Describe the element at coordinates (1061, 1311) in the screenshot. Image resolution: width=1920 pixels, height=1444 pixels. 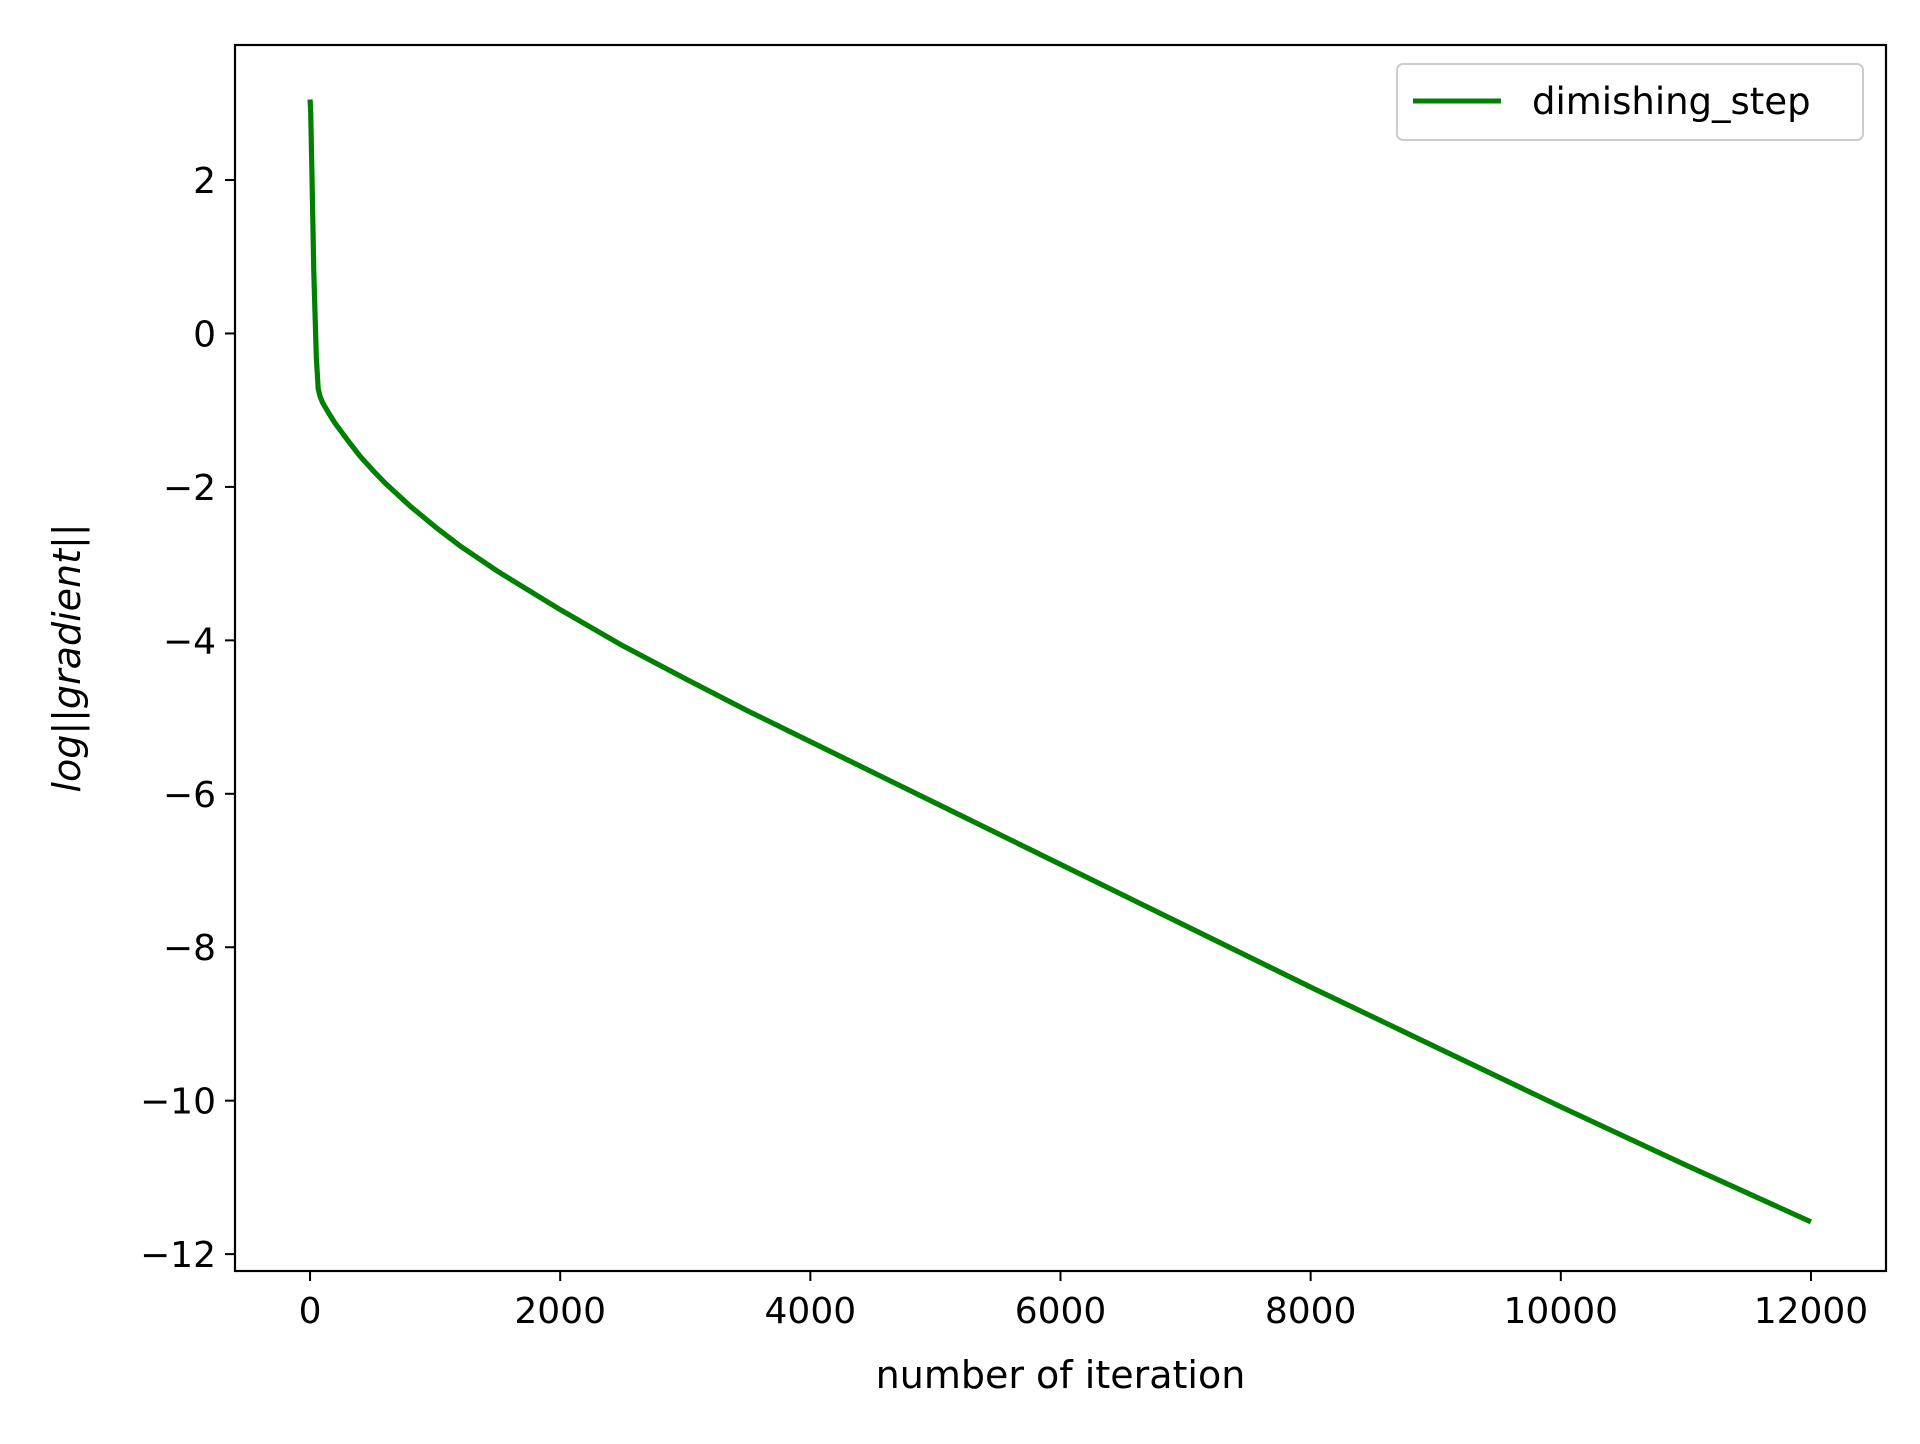
I see `x-tick-label: 6000` at that location.